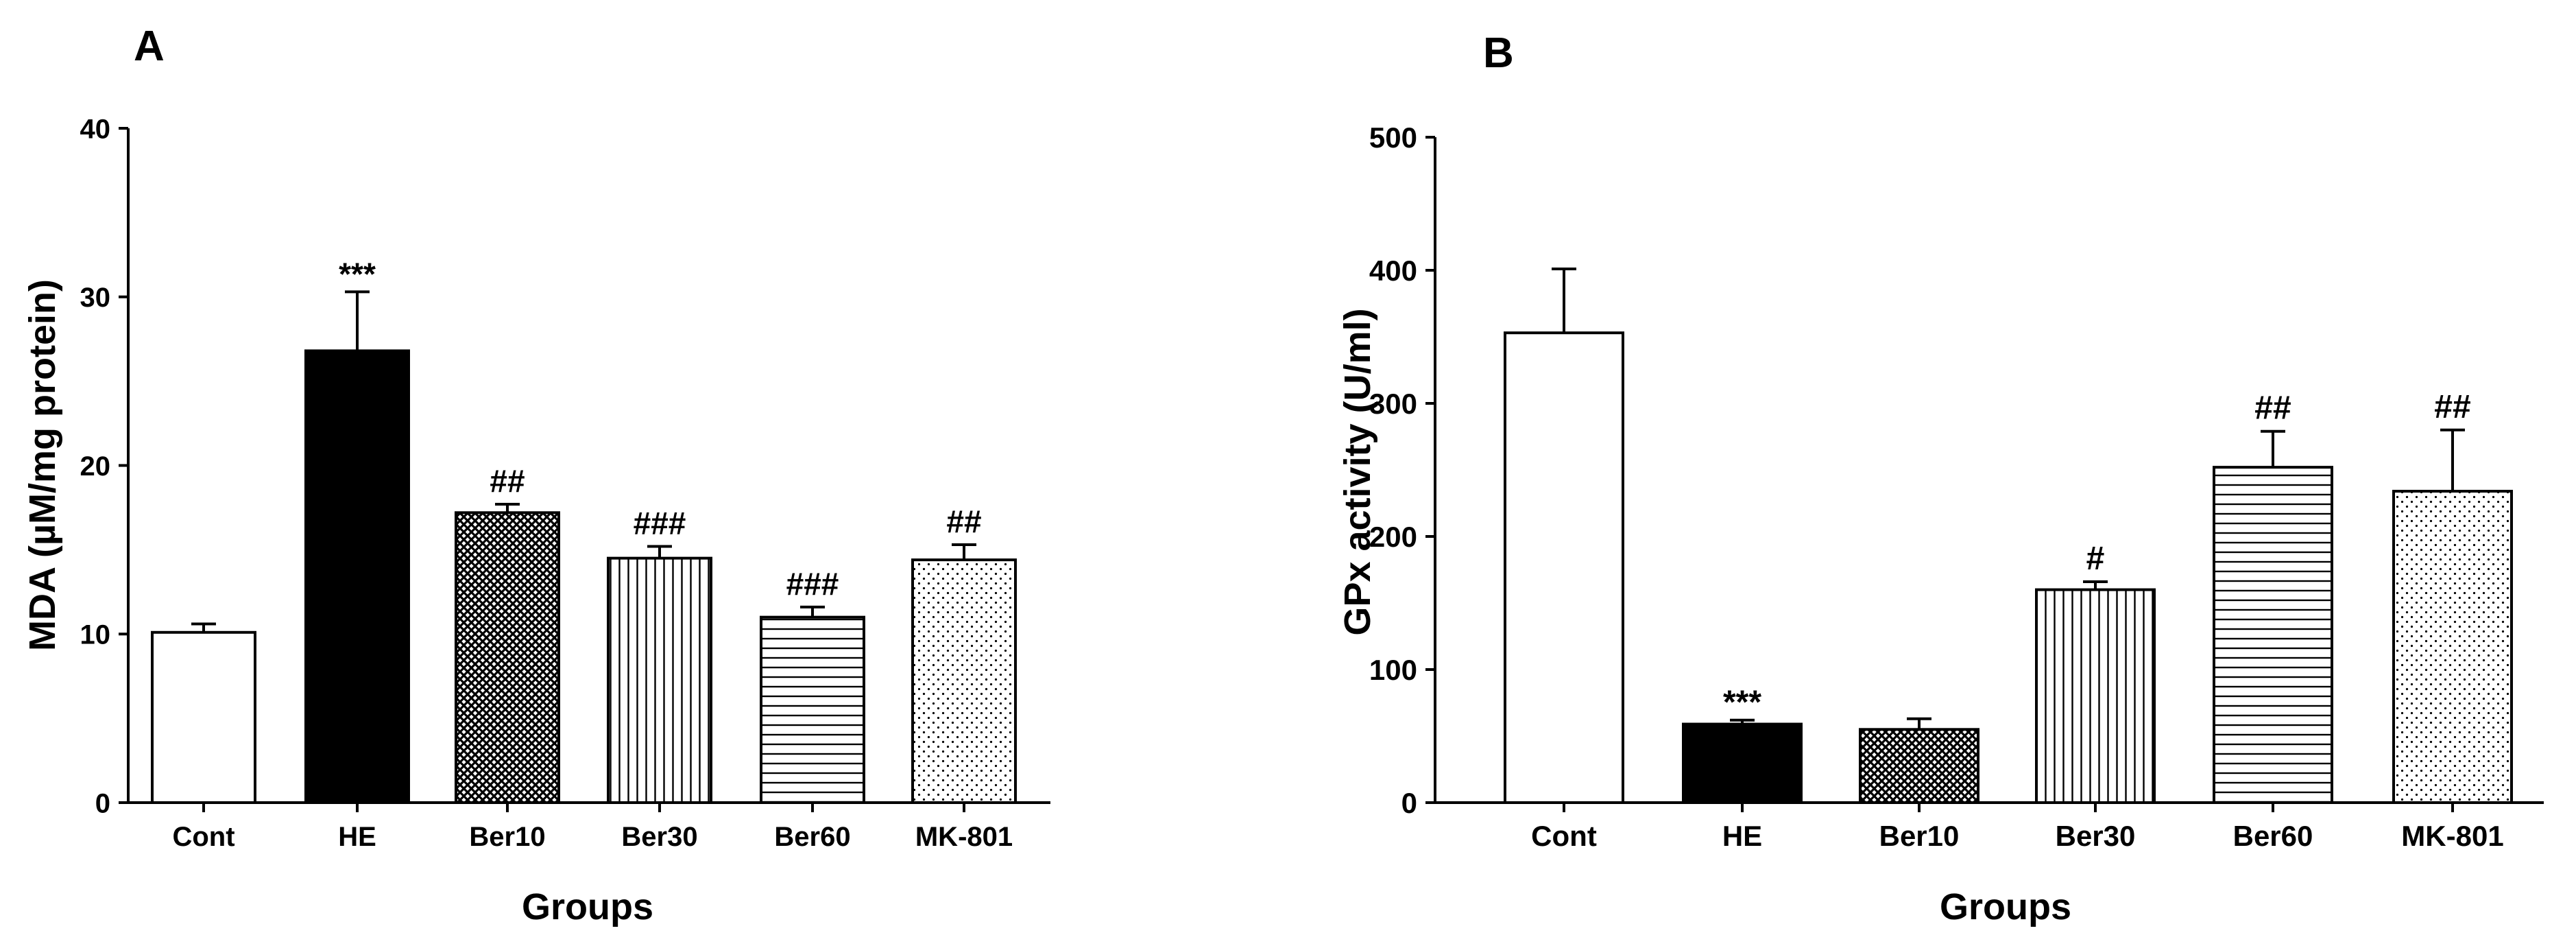 Image resolution: width=2576 pixels, height=946 pixels. What do you see at coordinates (2452, 836) in the screenshot?
I see `category-label-b: MK-801` at bounding box center [2452, 836].